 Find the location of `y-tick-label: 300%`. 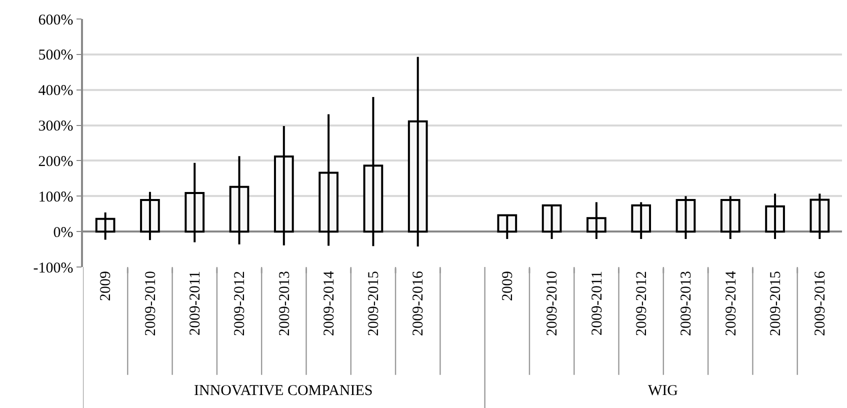

y-tick-label: 300% is located at coordinates (56, 126).